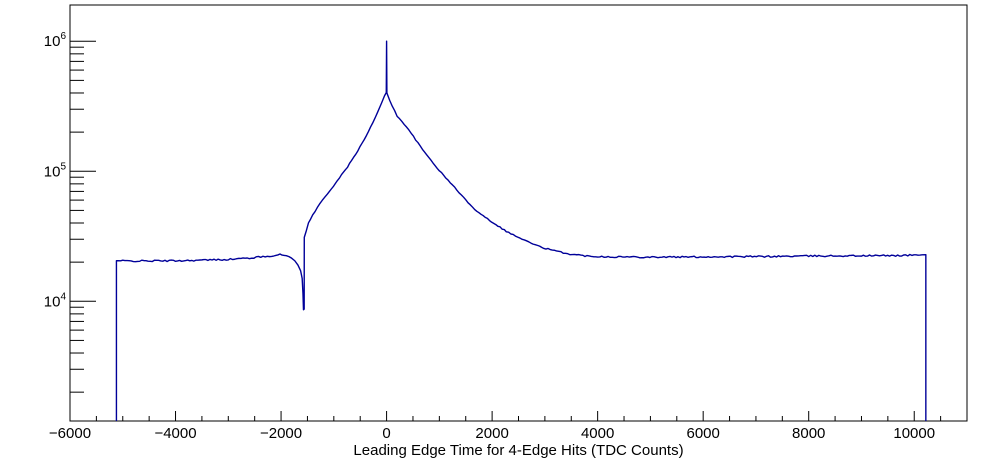 The height and width of the screenshot is (472, 996). What do you see at coordinates (55, 40) in the screenshot?
I see `y-tick-label: 10⁶` at bounding box center [55, 40].